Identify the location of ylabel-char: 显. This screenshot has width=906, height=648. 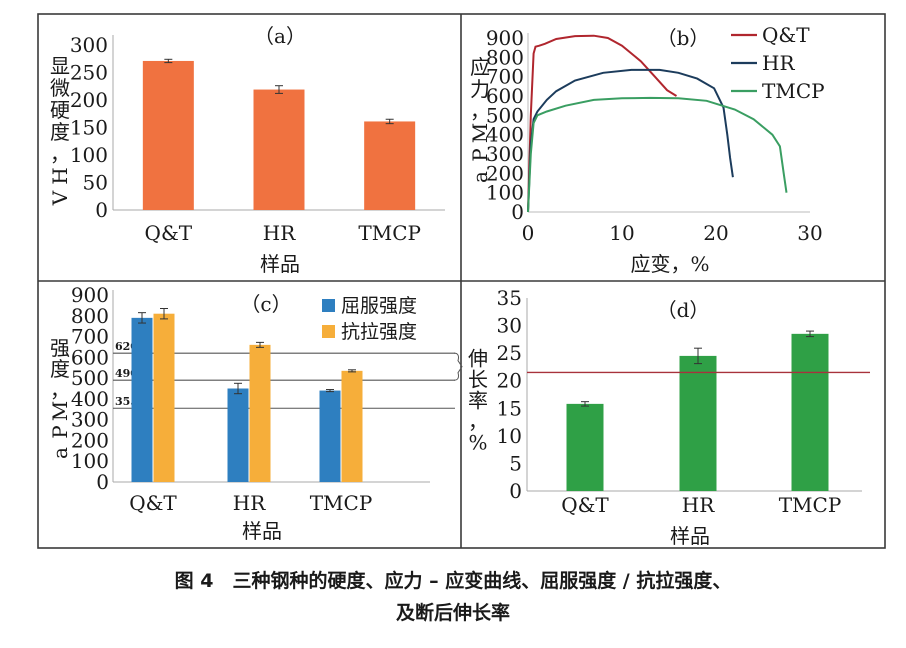
(60, 66).